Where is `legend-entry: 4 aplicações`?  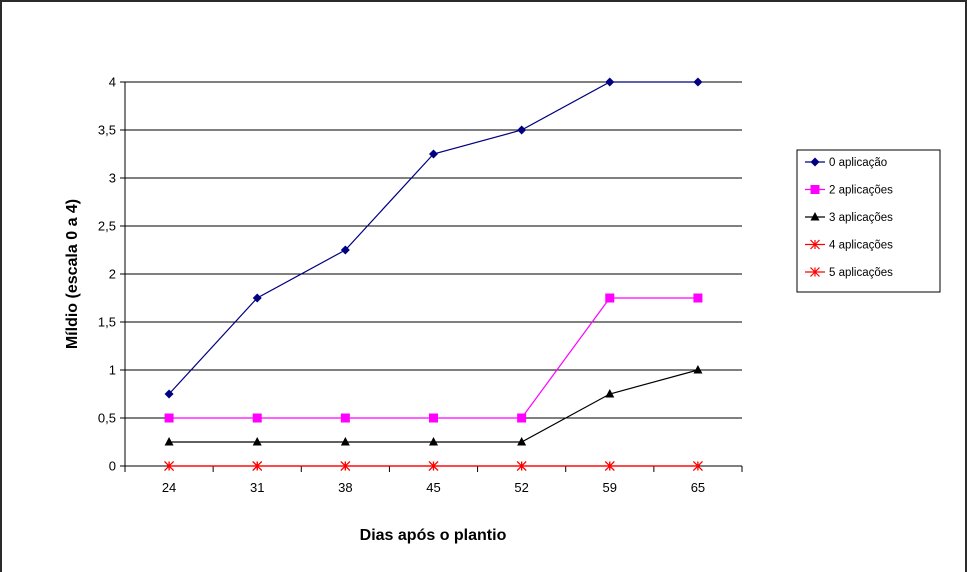
legend-entry: 4 aplicações is located at coordinates (849, 246).